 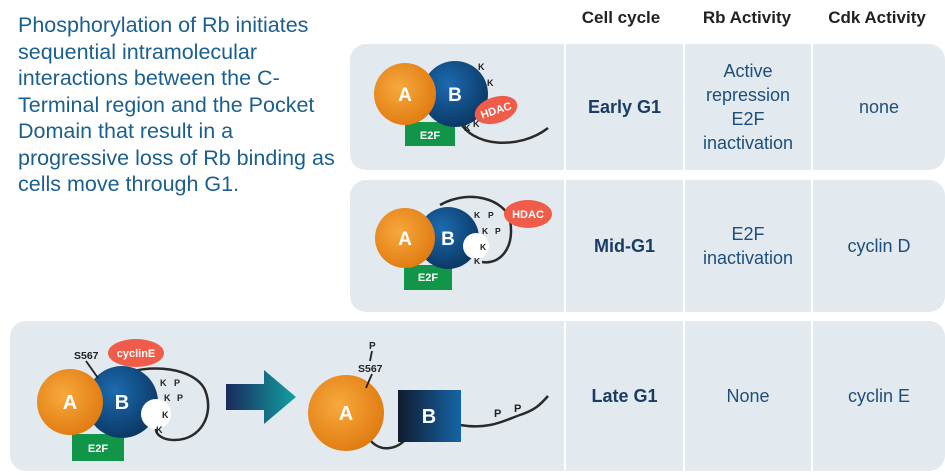 I want to click on cell-cycle-late-g1: Late G1, so click(x=624, y=395).